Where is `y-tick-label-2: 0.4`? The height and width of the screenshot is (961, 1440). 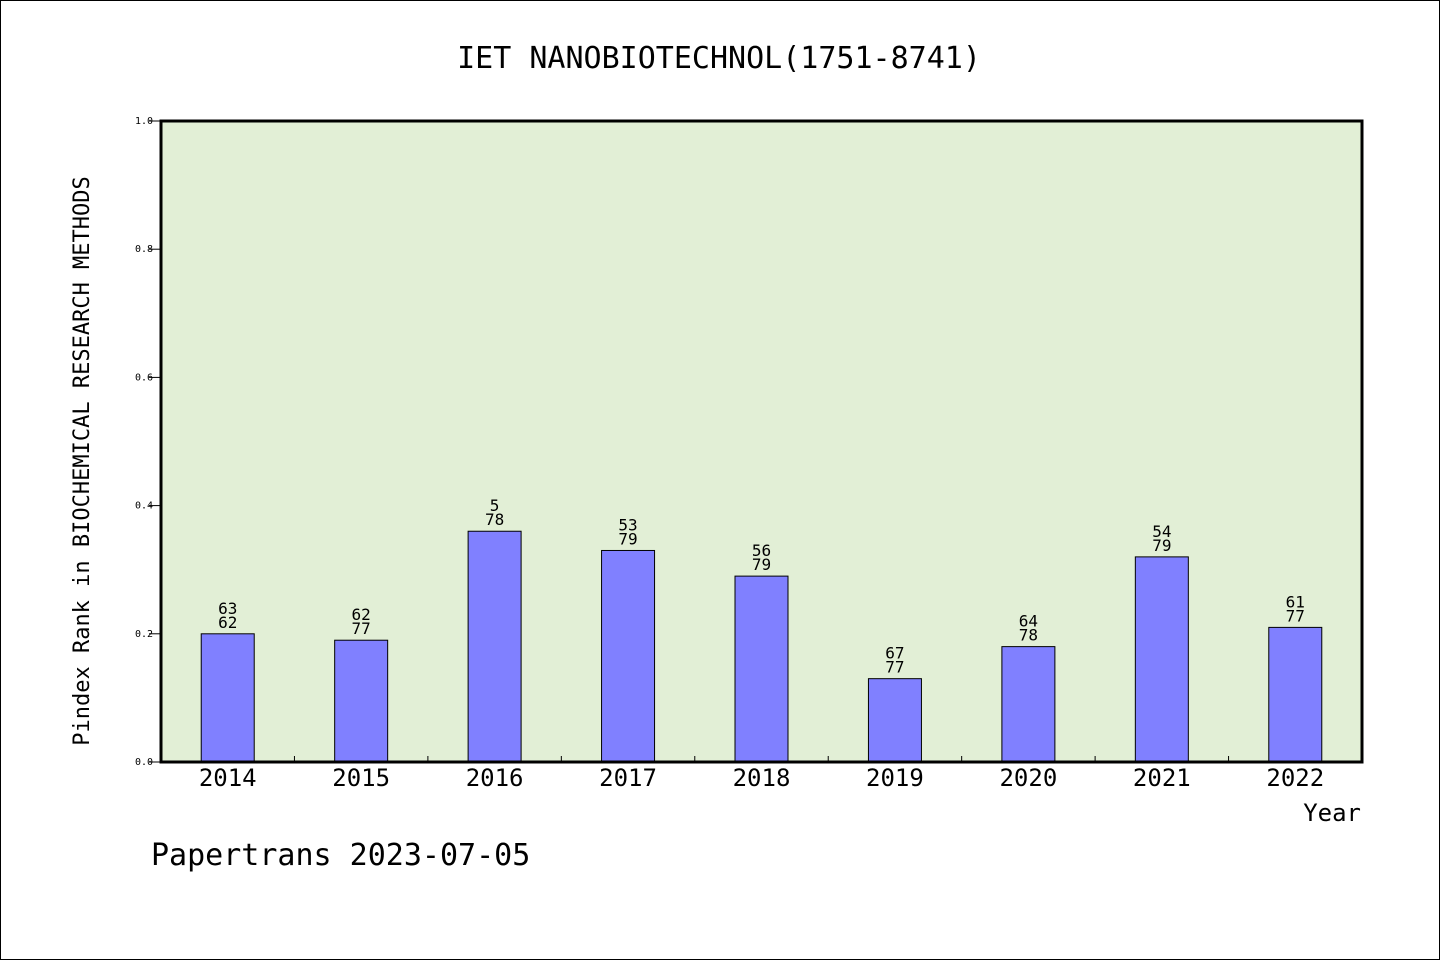 y-tick-label-2: 0.4 is located at coordinates (144, 506).